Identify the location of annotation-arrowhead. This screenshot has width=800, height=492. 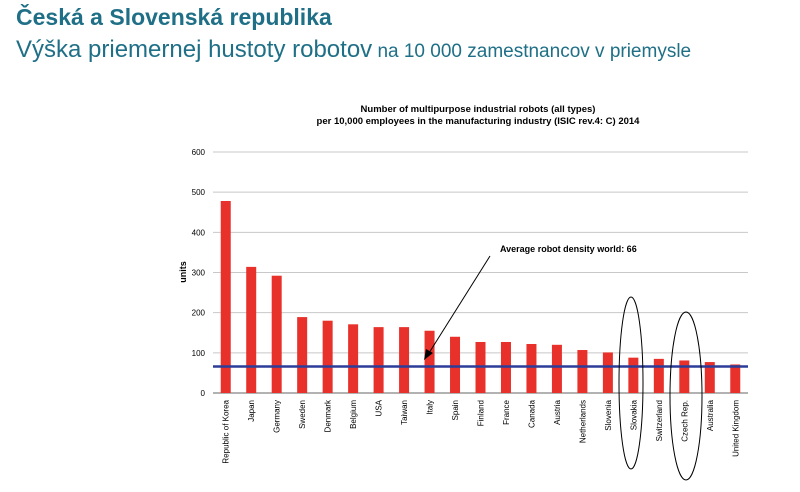
(428, 354).